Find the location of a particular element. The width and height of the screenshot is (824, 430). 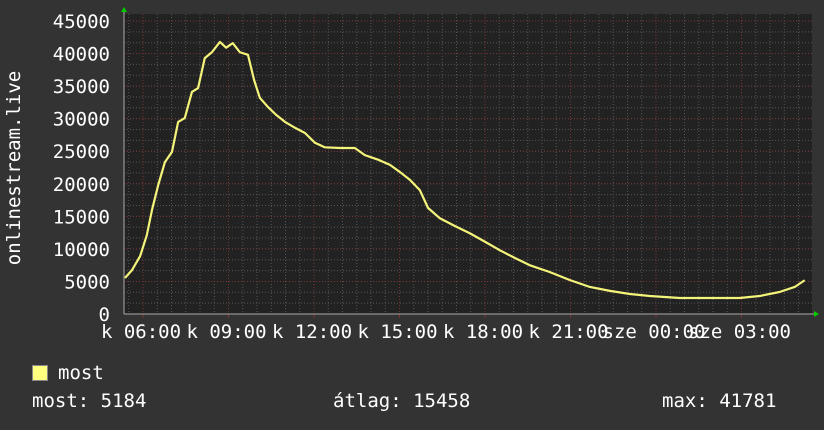

x-tick-label: k 15:00 is located at coordinates (397, 332).